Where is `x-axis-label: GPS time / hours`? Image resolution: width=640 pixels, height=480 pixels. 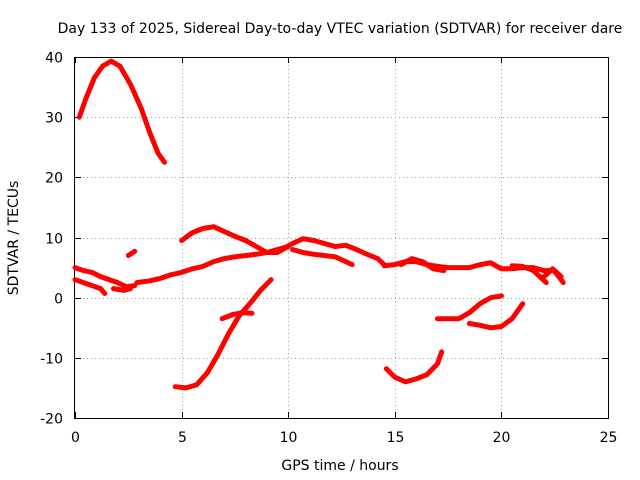 x-axis-label: GPS time / hours is located at coordinates (339, 466).